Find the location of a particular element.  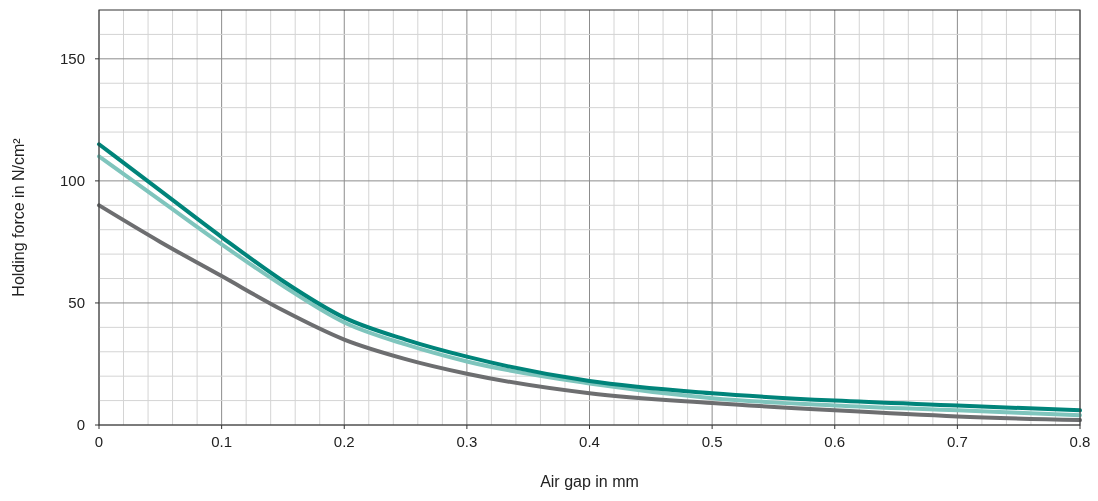

x-tick-label: 0.1 is located at coordinates (222, 441).